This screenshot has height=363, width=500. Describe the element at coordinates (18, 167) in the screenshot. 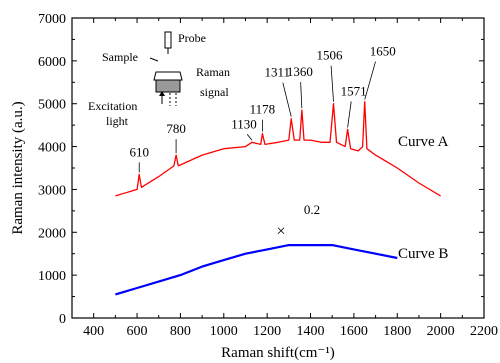

I see `y-axis-title: Raman intensity (a.u.)` at that location.